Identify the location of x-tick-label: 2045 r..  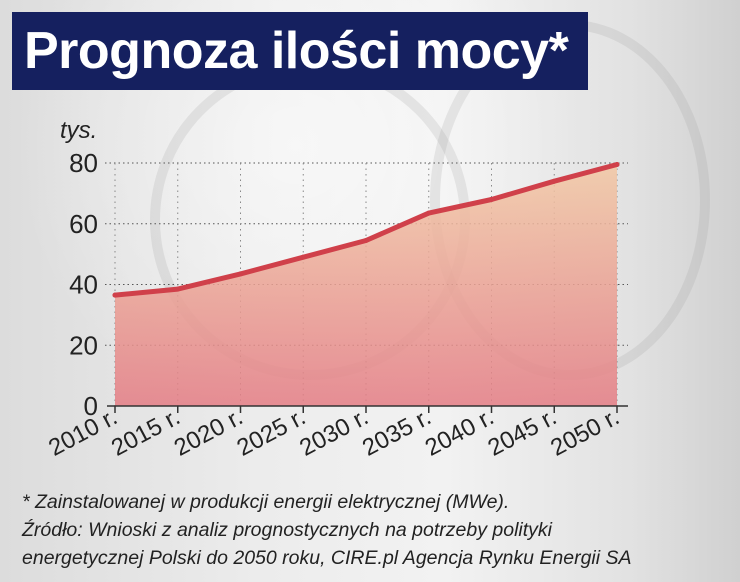
(522, 432).